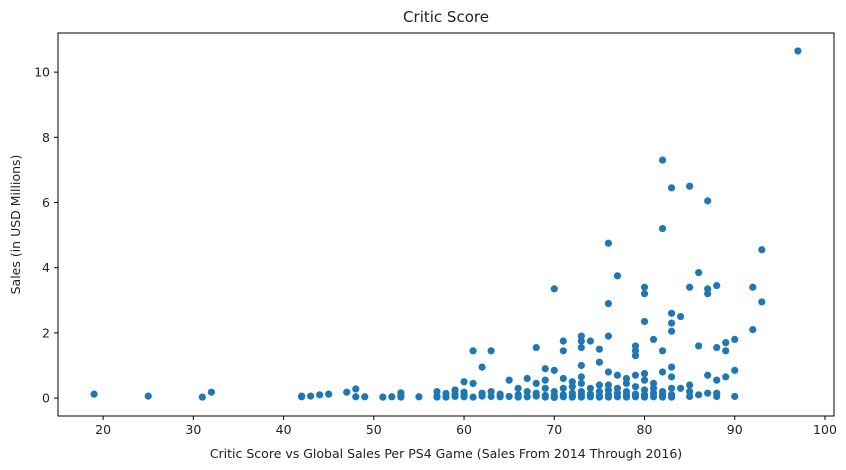 The image size is (846, 470). Describe the element at coordinates (554, 429) in the screenshot. I see `x-tick-label: 70` at that location.